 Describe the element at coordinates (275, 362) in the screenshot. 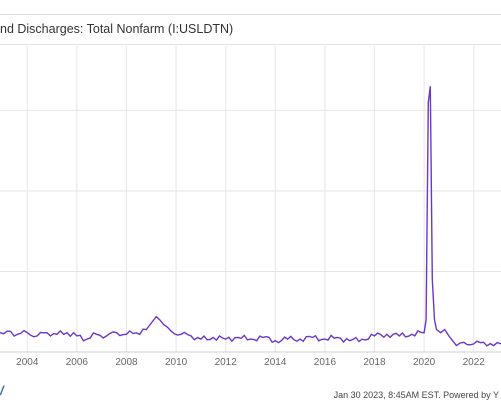

I see `x-tick-label: 2014` at that location.